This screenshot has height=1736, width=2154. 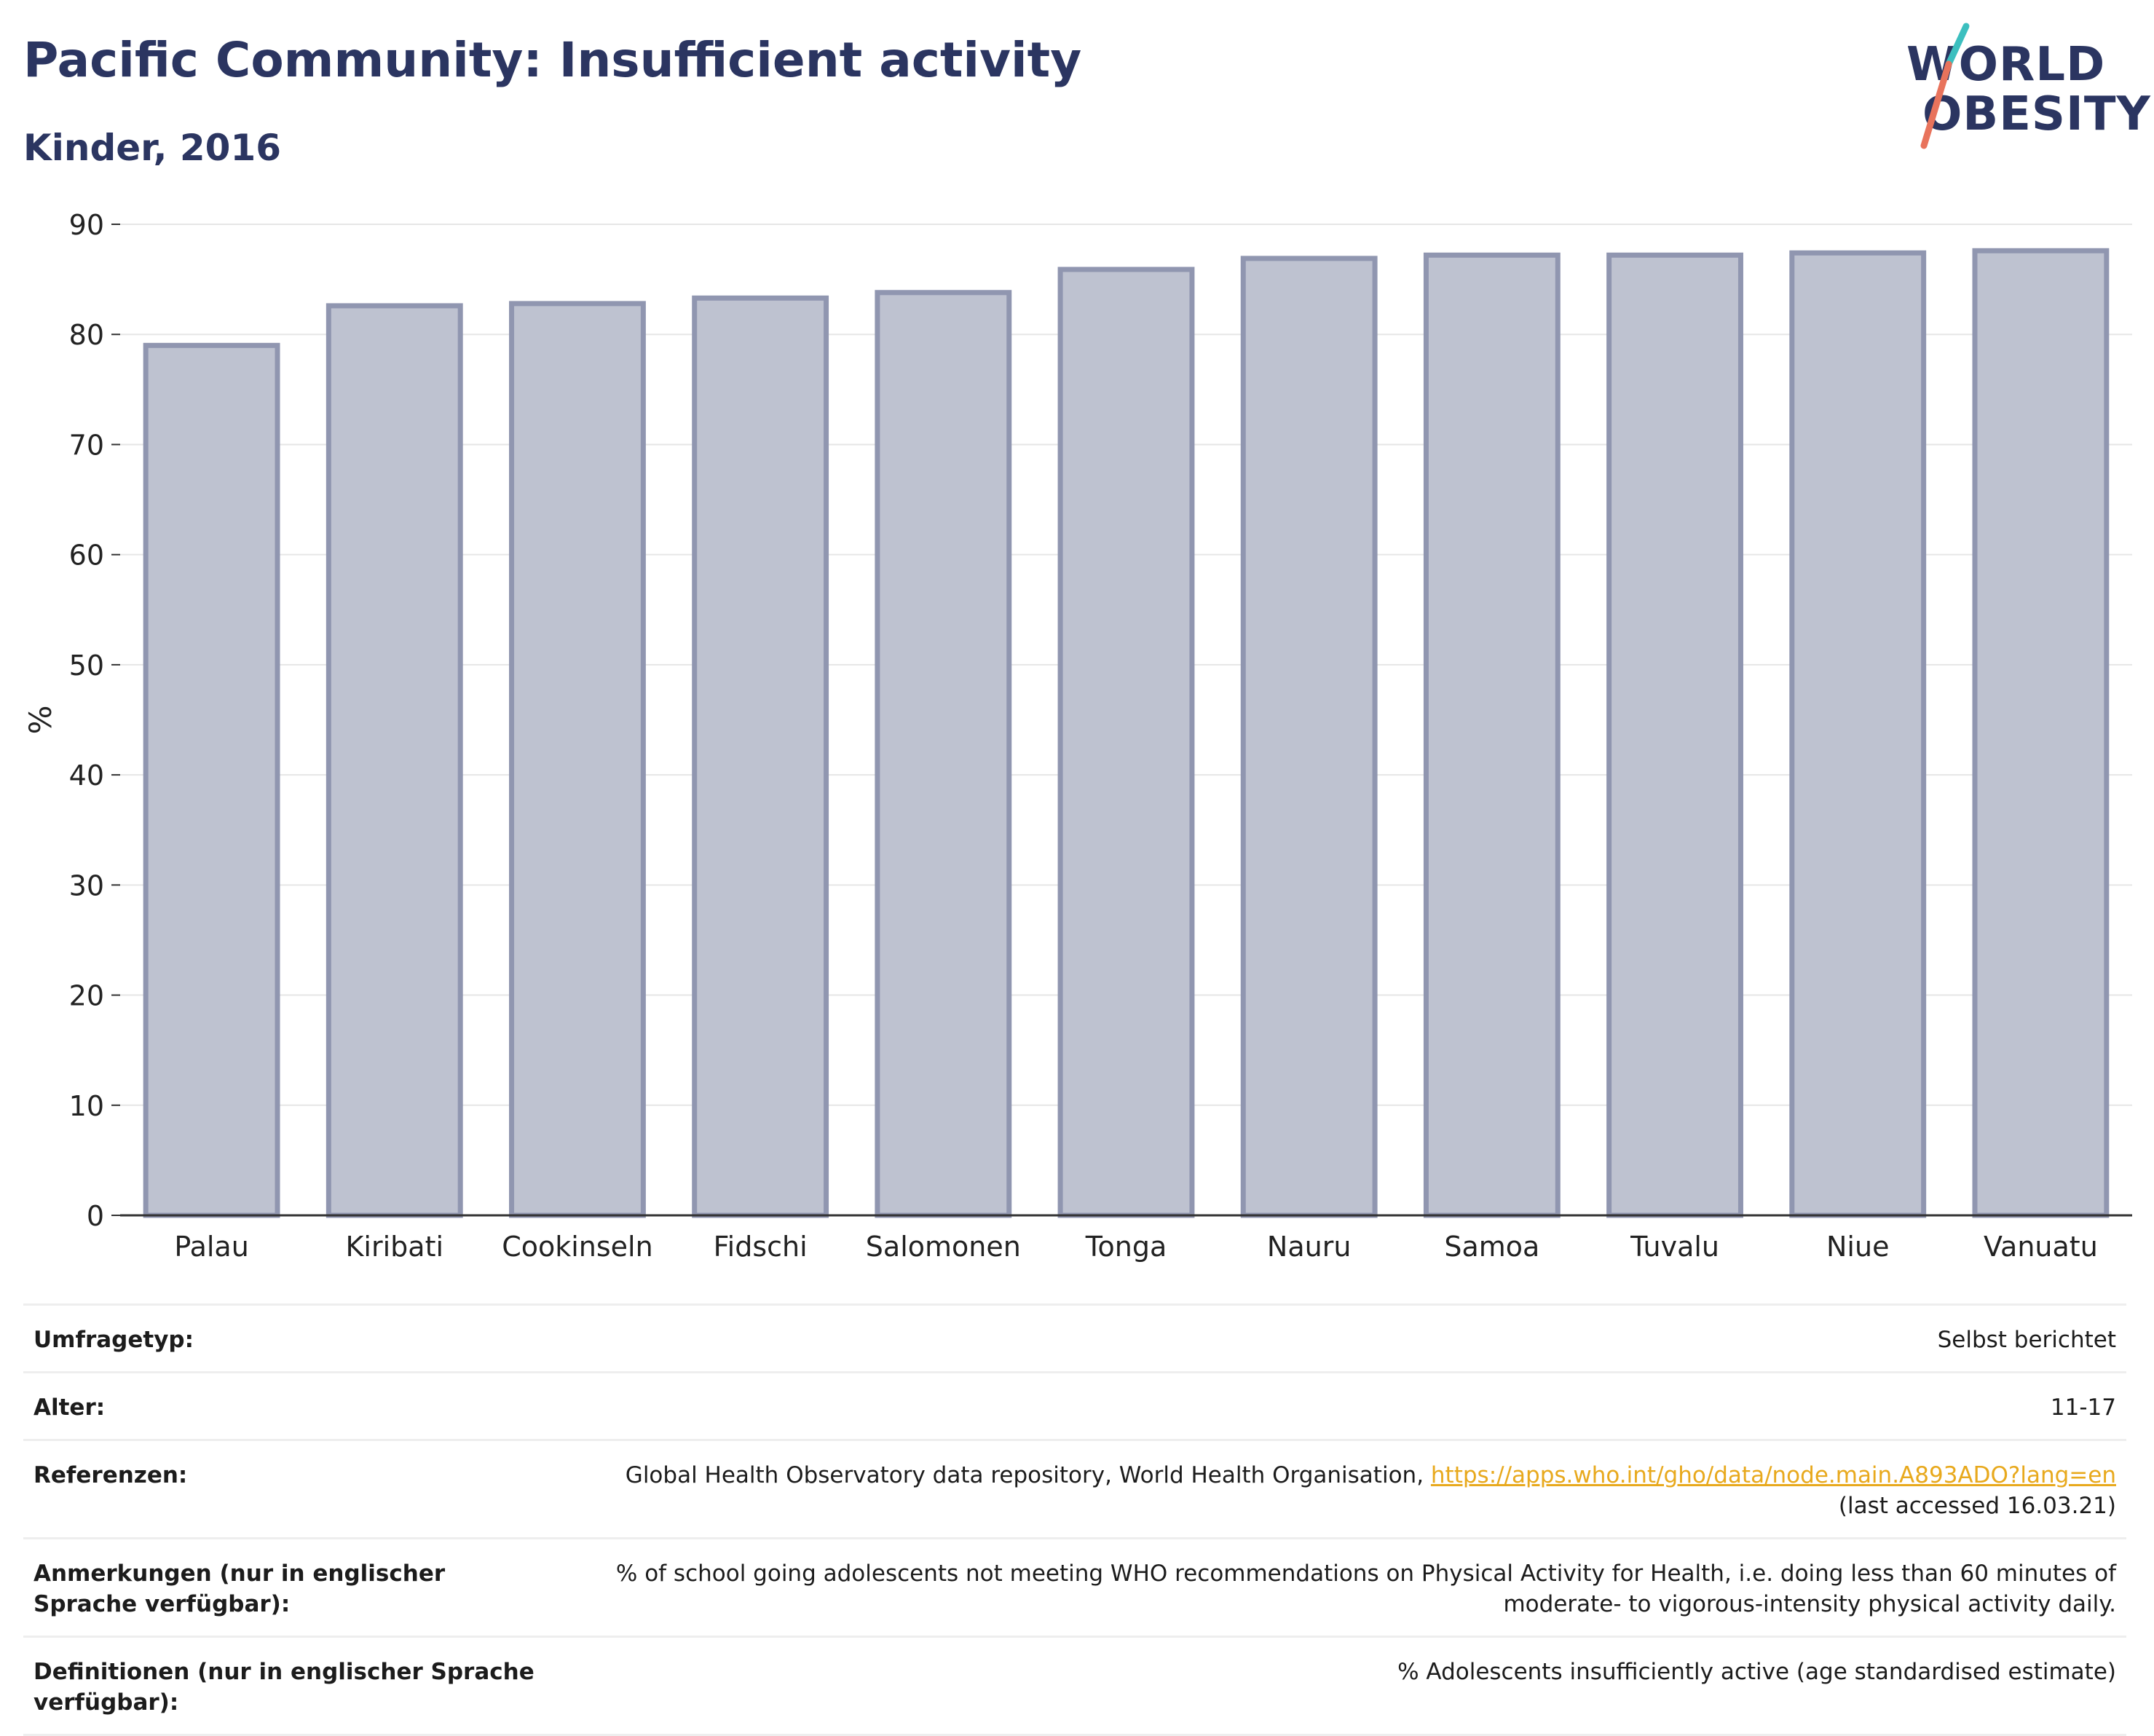 What do you see at coordinates (1309, 1247) in the screenshot?
I see `x-tick-label: Nauru` at bounding box center [1309, 1247].